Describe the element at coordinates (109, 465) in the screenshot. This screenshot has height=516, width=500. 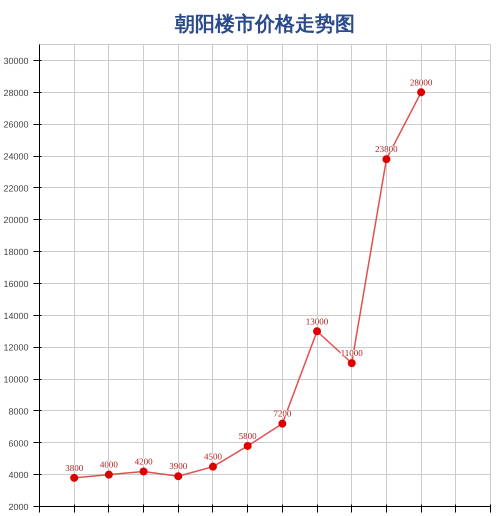
I see `data-label: 4000` at that location.